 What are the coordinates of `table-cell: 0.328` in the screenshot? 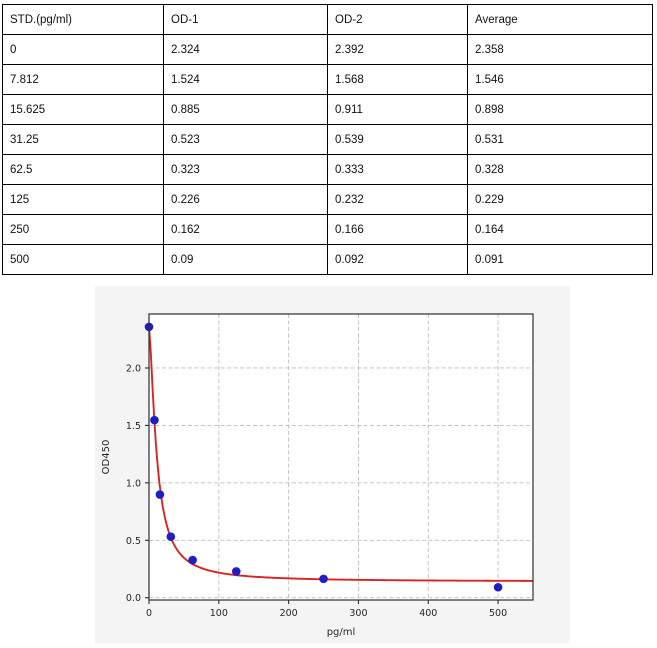 It's located at (560, 169).